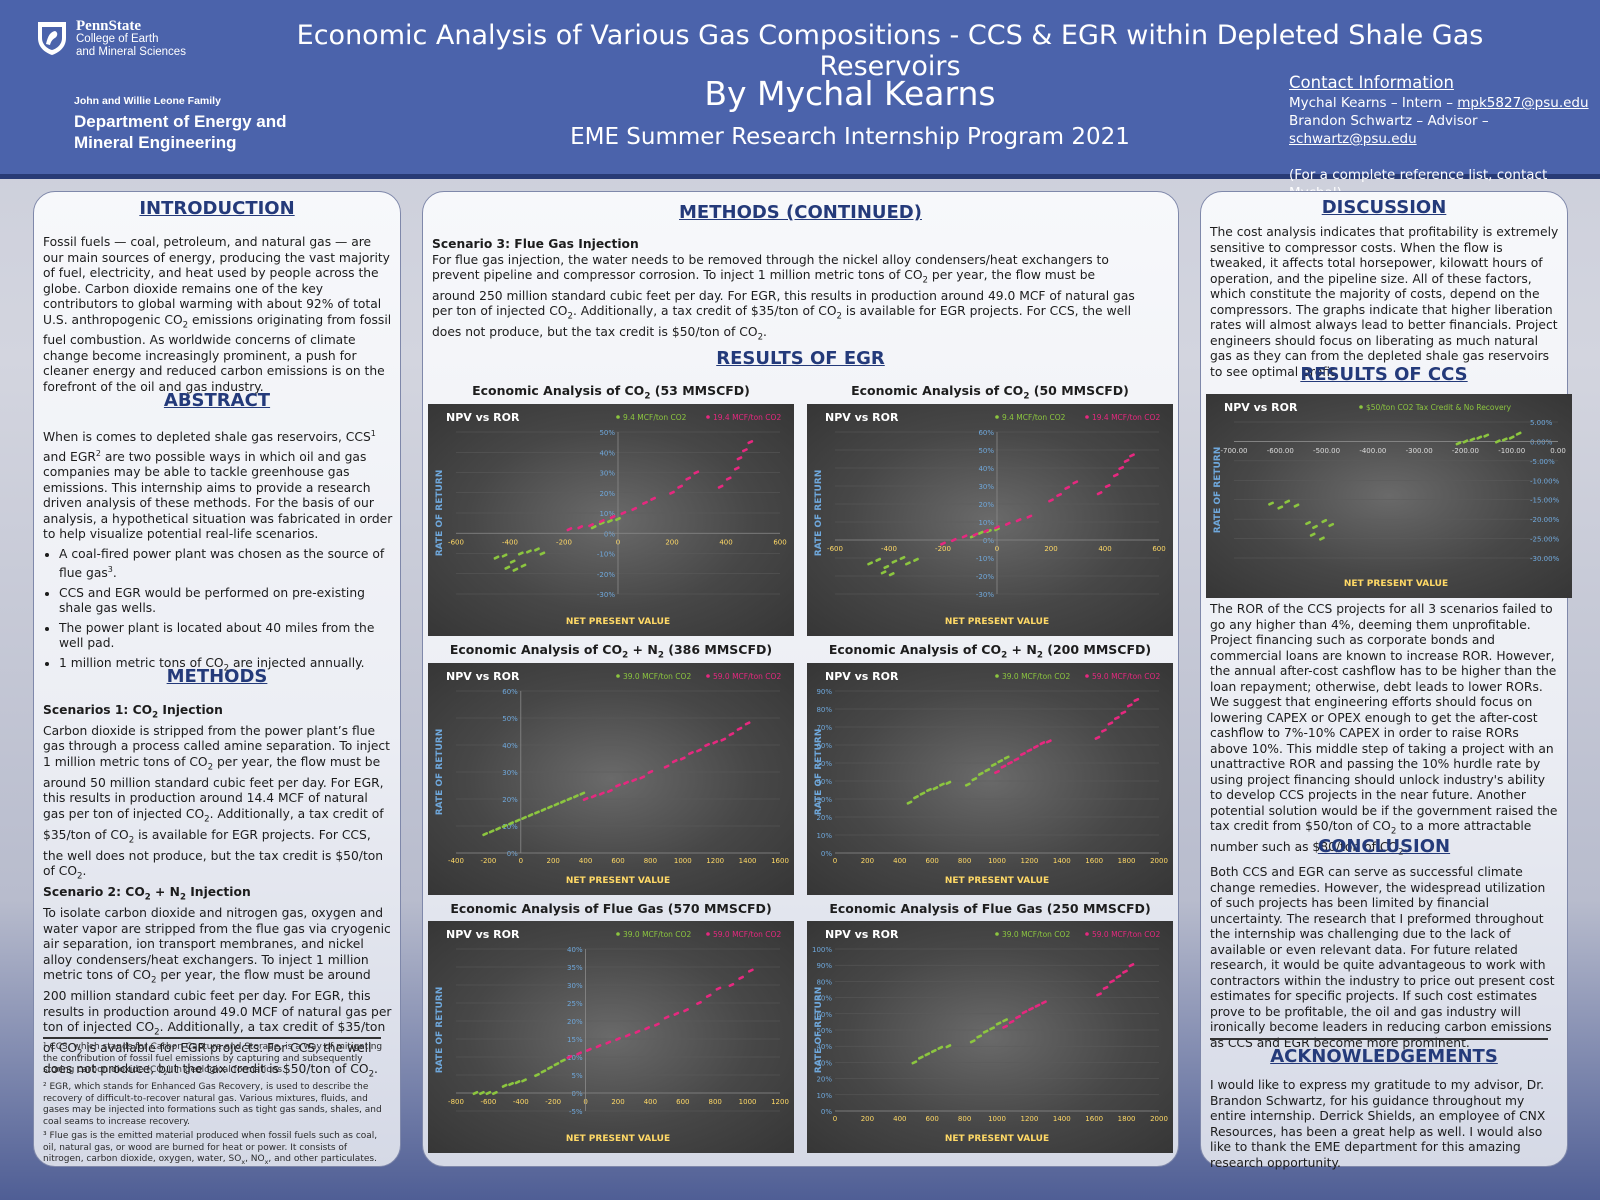 The image size is (1600, 1200). Describe the element at coordinates (1353, 139) in the screenshot. I see `contact-2-email: schwartz@psu.edu` at that location.